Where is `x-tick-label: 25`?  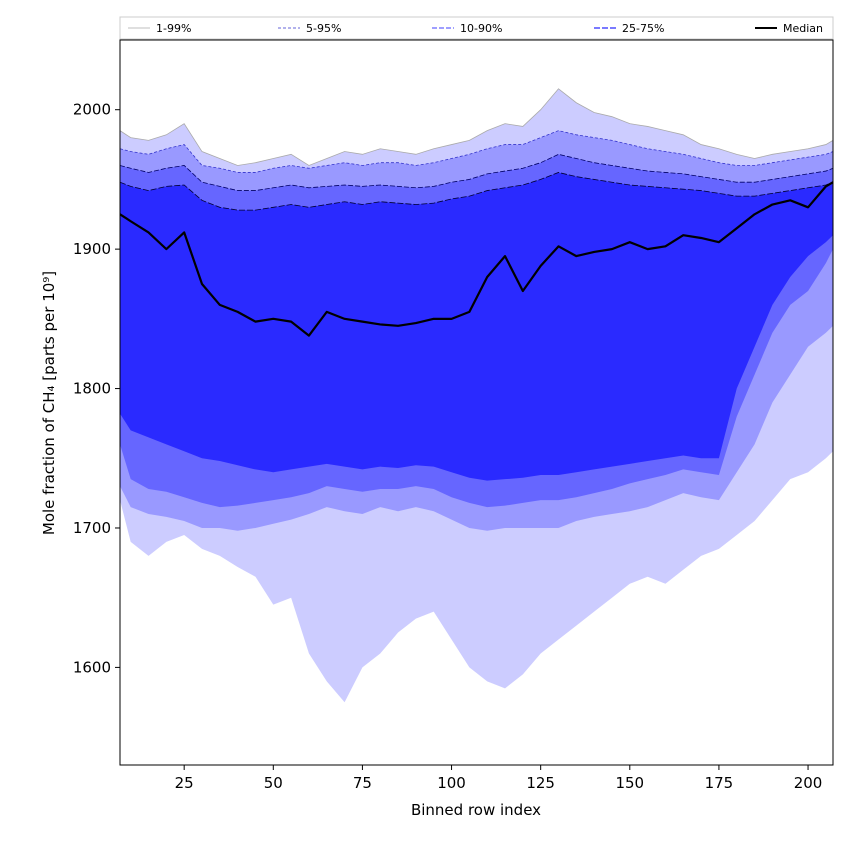 x-tick-label: 25 is located at coordinates (184, 783).